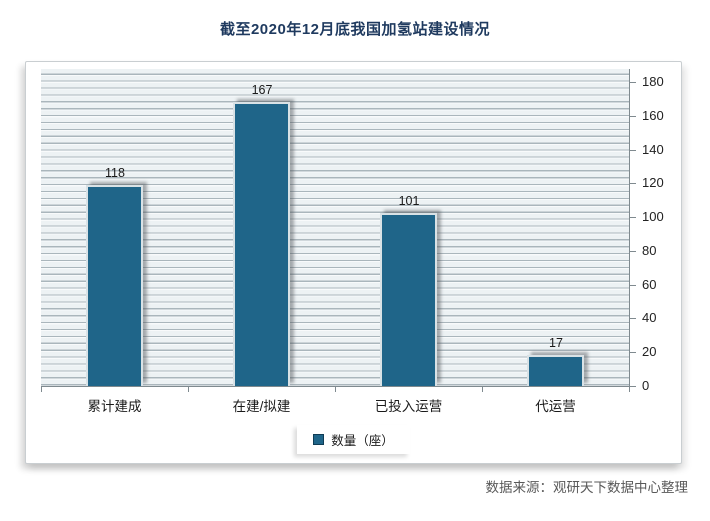  I want to click on y-axis-tick-label: 40, so click(649, 317).